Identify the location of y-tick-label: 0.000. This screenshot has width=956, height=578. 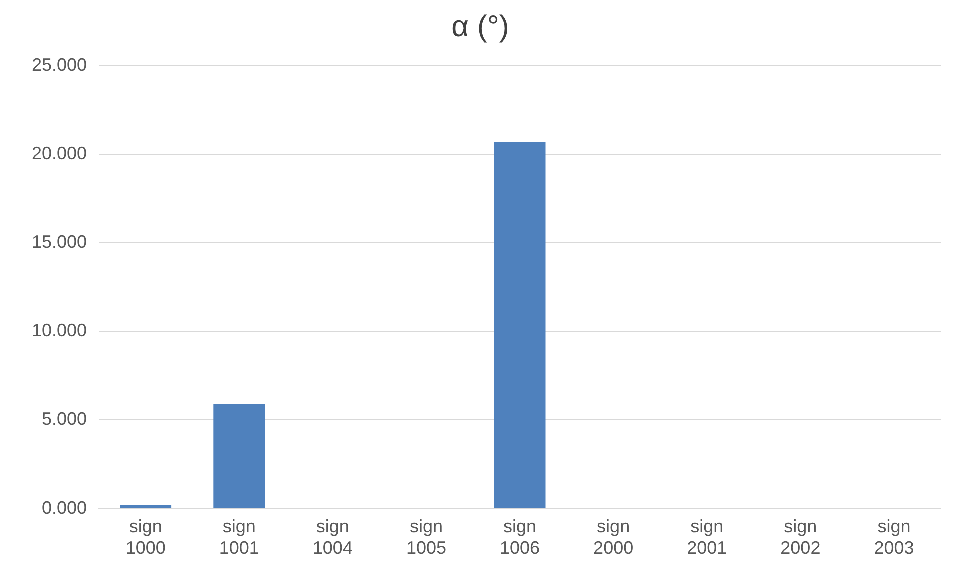
(65, 508).